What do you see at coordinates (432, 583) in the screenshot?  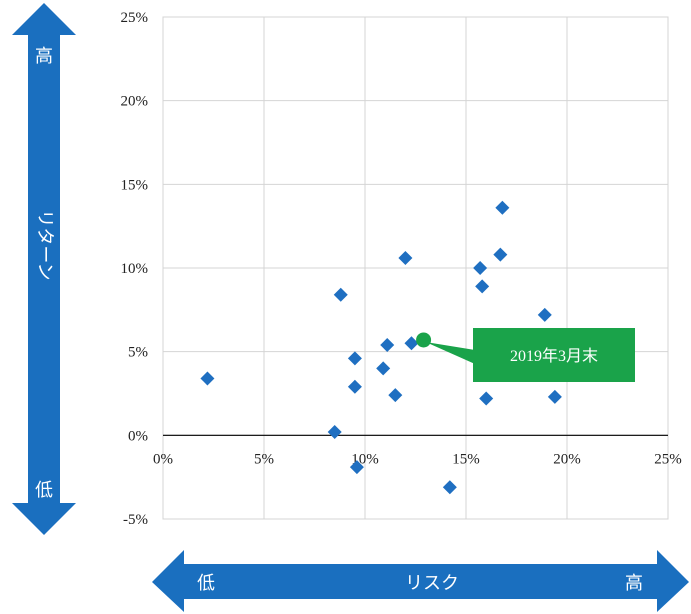 I see `risk-arrow-mid-label: リスク` at bounding box center [432, 583].